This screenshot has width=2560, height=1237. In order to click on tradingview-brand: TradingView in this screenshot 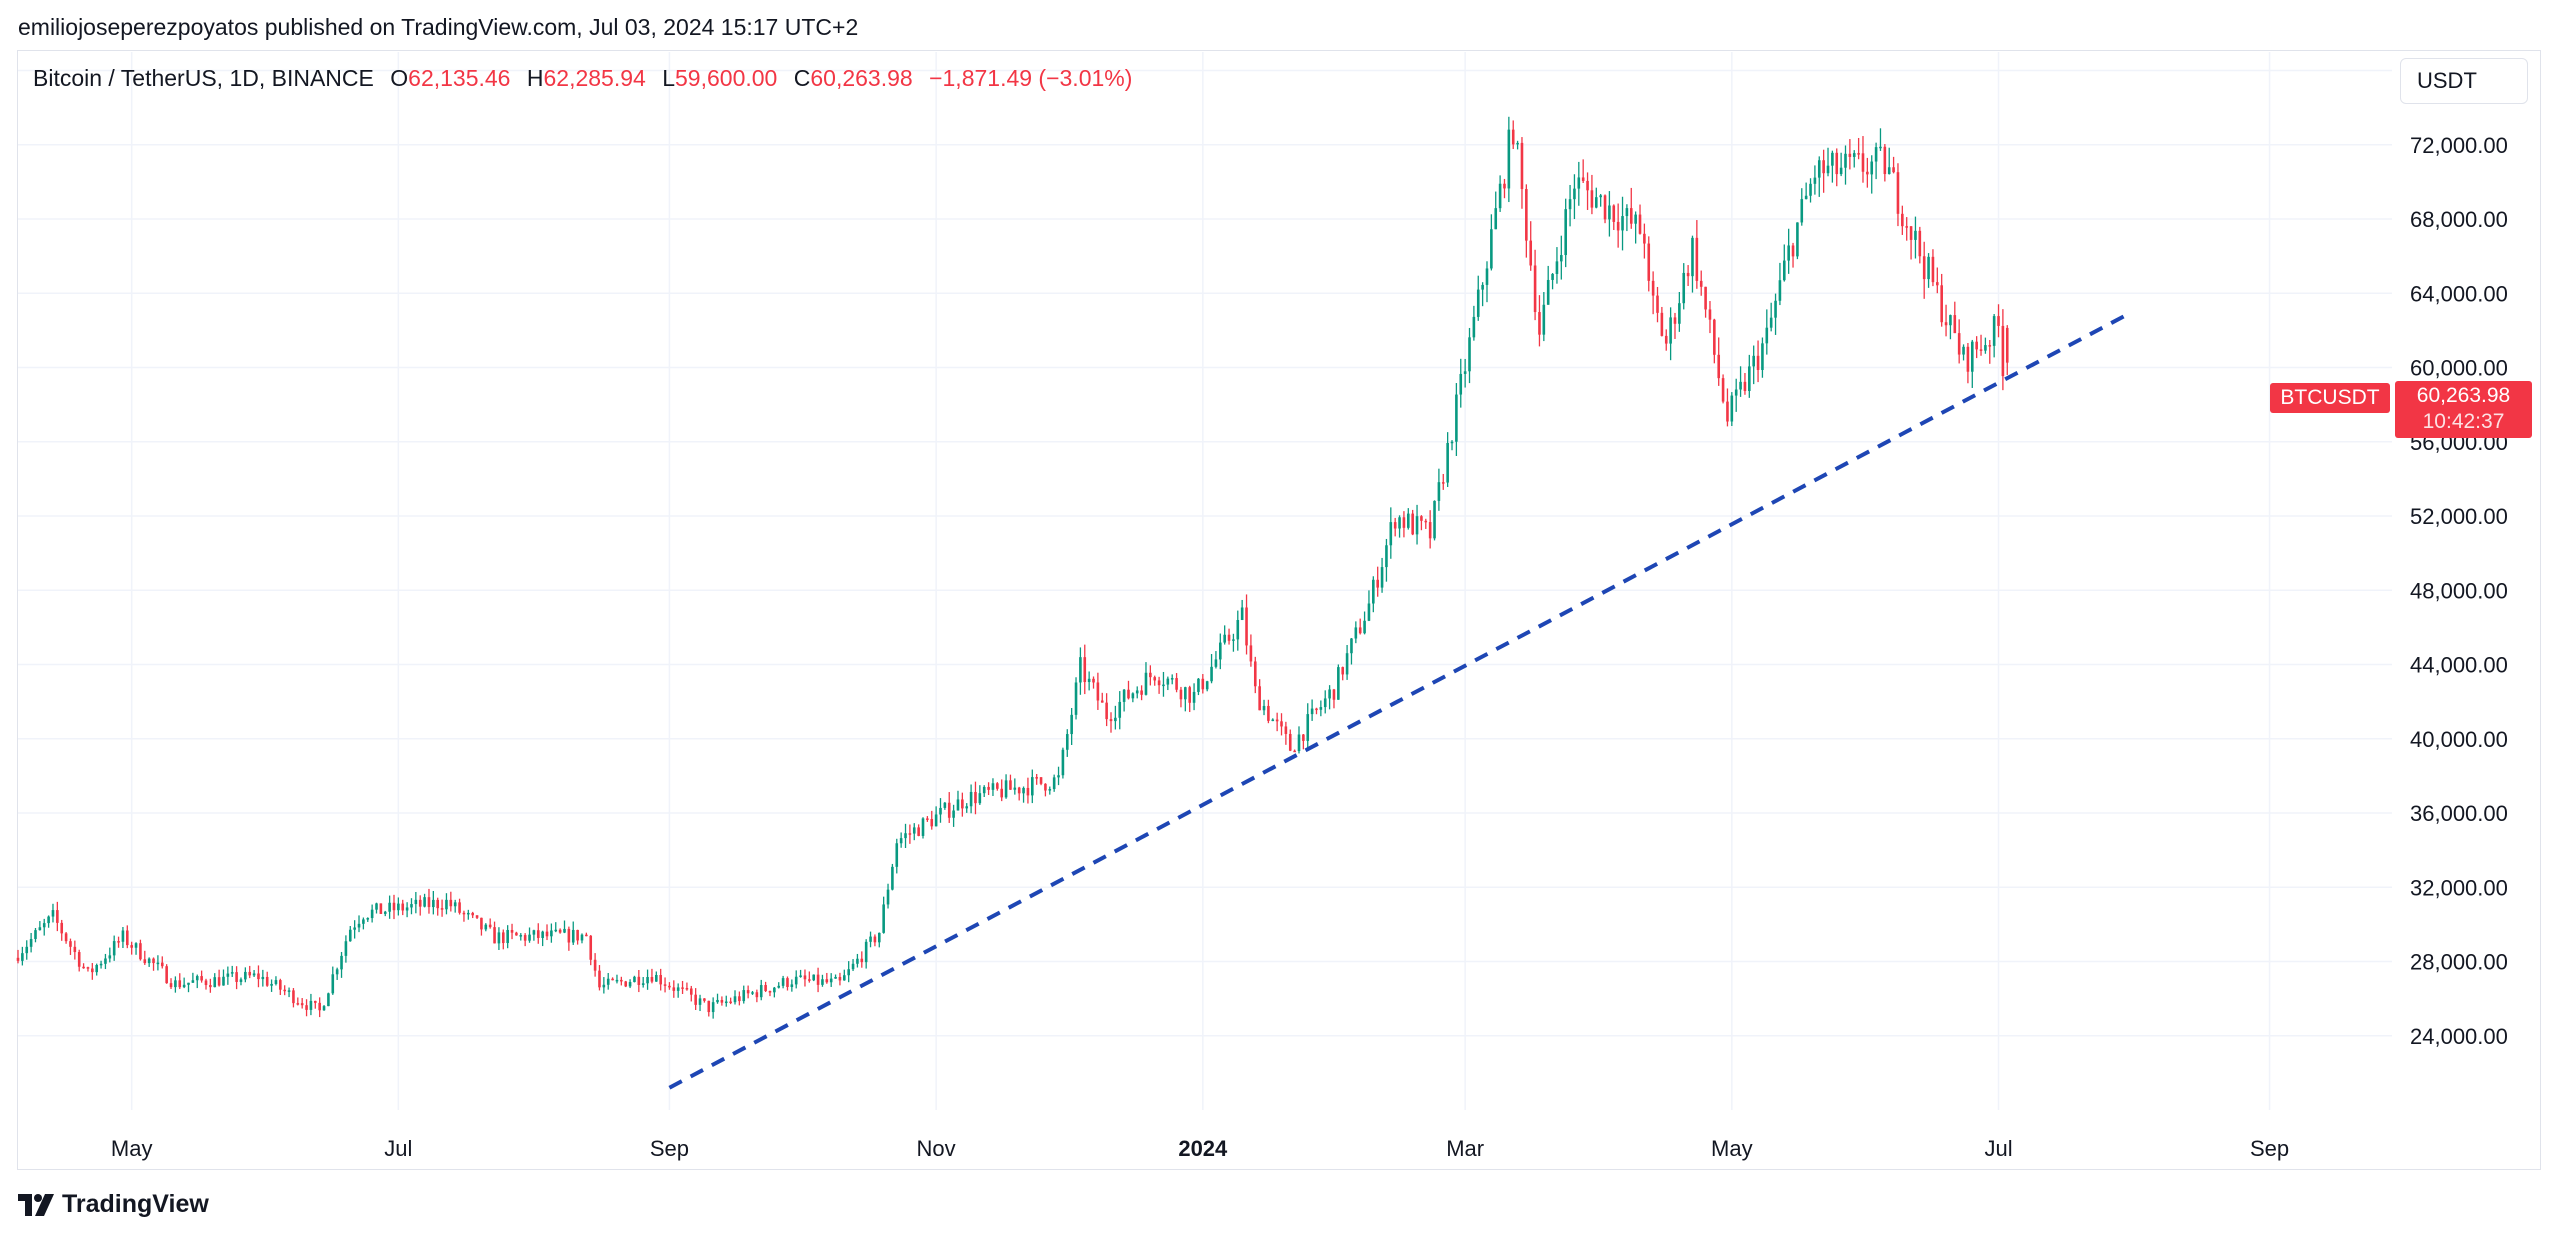, I will do `click(113, 1204)`.